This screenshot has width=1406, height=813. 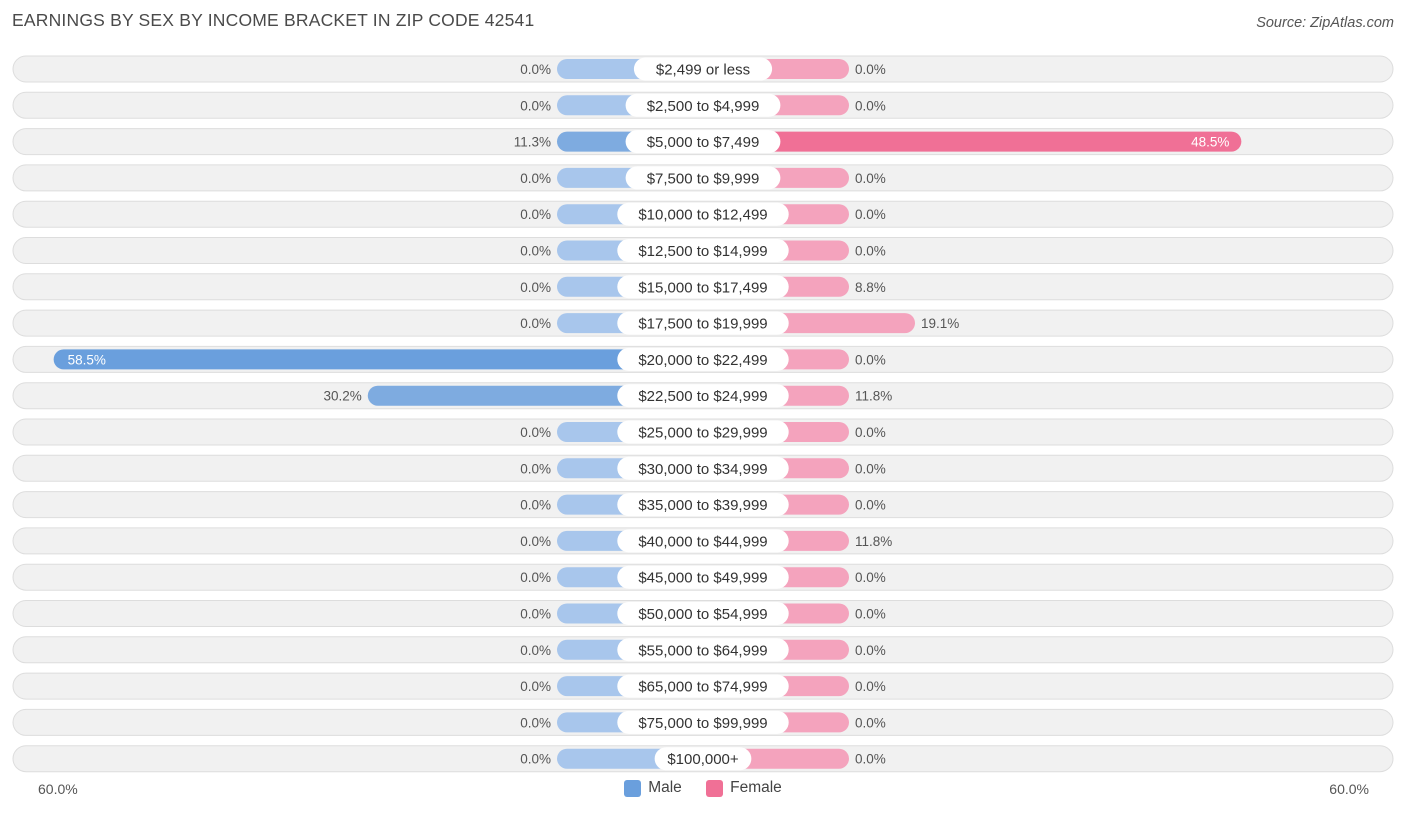 What do you see at coordinates (715, 788) in the screenshot?
I see `legend-swatch-female` at bounding box center [715, 788].